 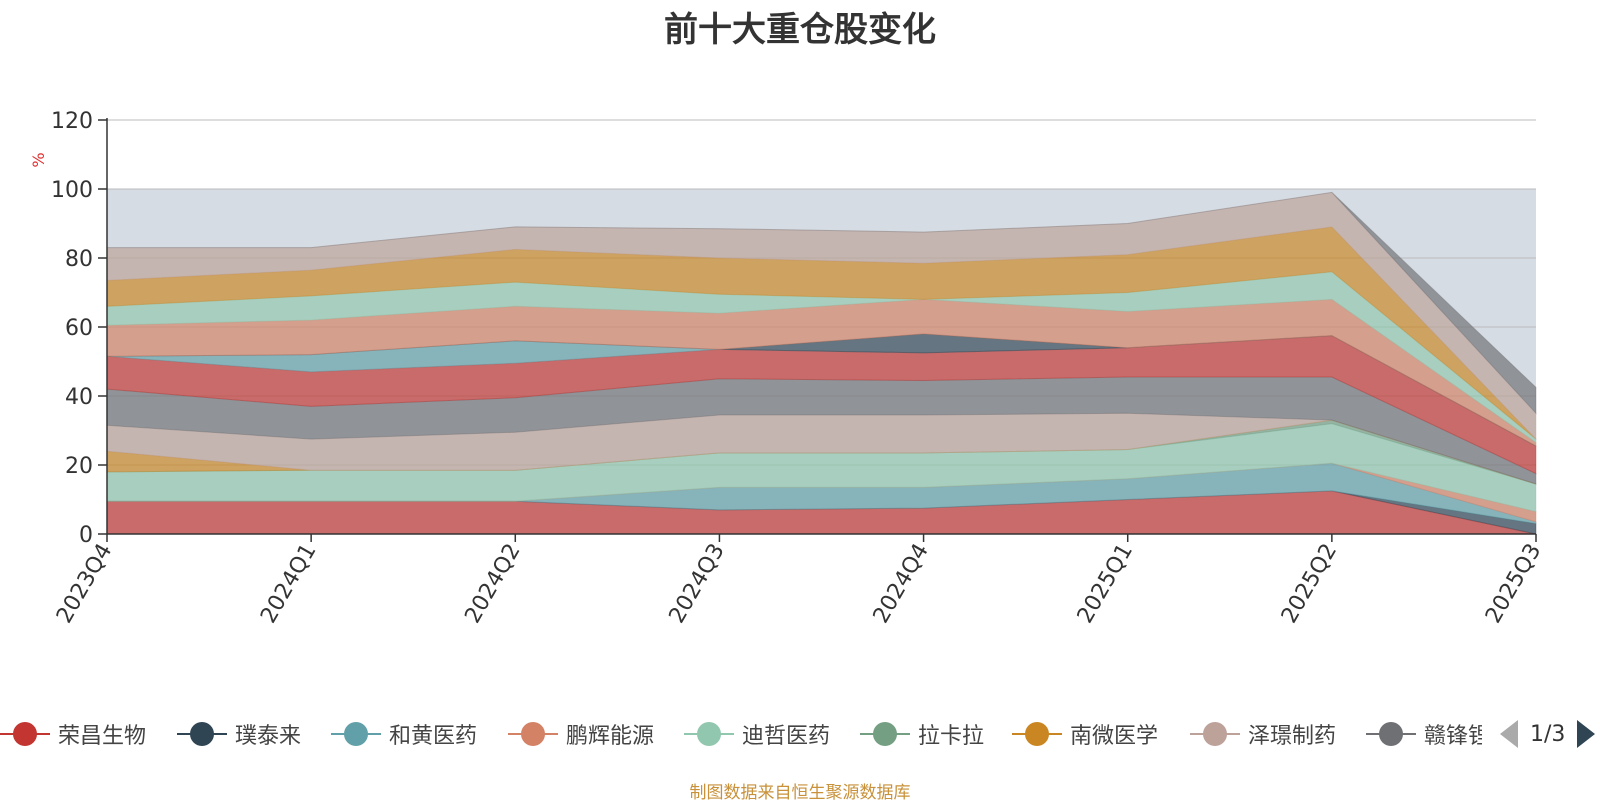 I want to click on legend-label: 拉卡拉, so click(x=951, y=736).